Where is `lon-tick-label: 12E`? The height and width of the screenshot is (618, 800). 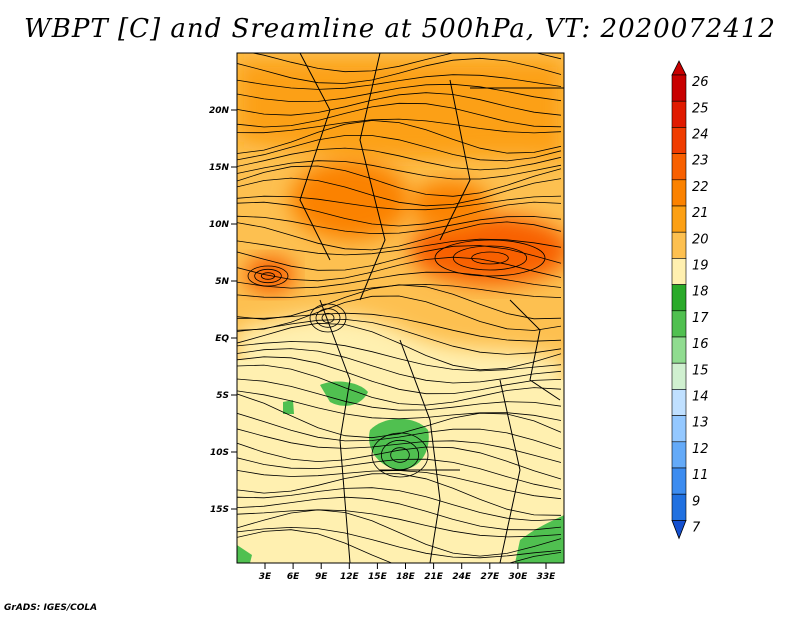 lon-tick-label: 12E is located at coordinates (350, 577).